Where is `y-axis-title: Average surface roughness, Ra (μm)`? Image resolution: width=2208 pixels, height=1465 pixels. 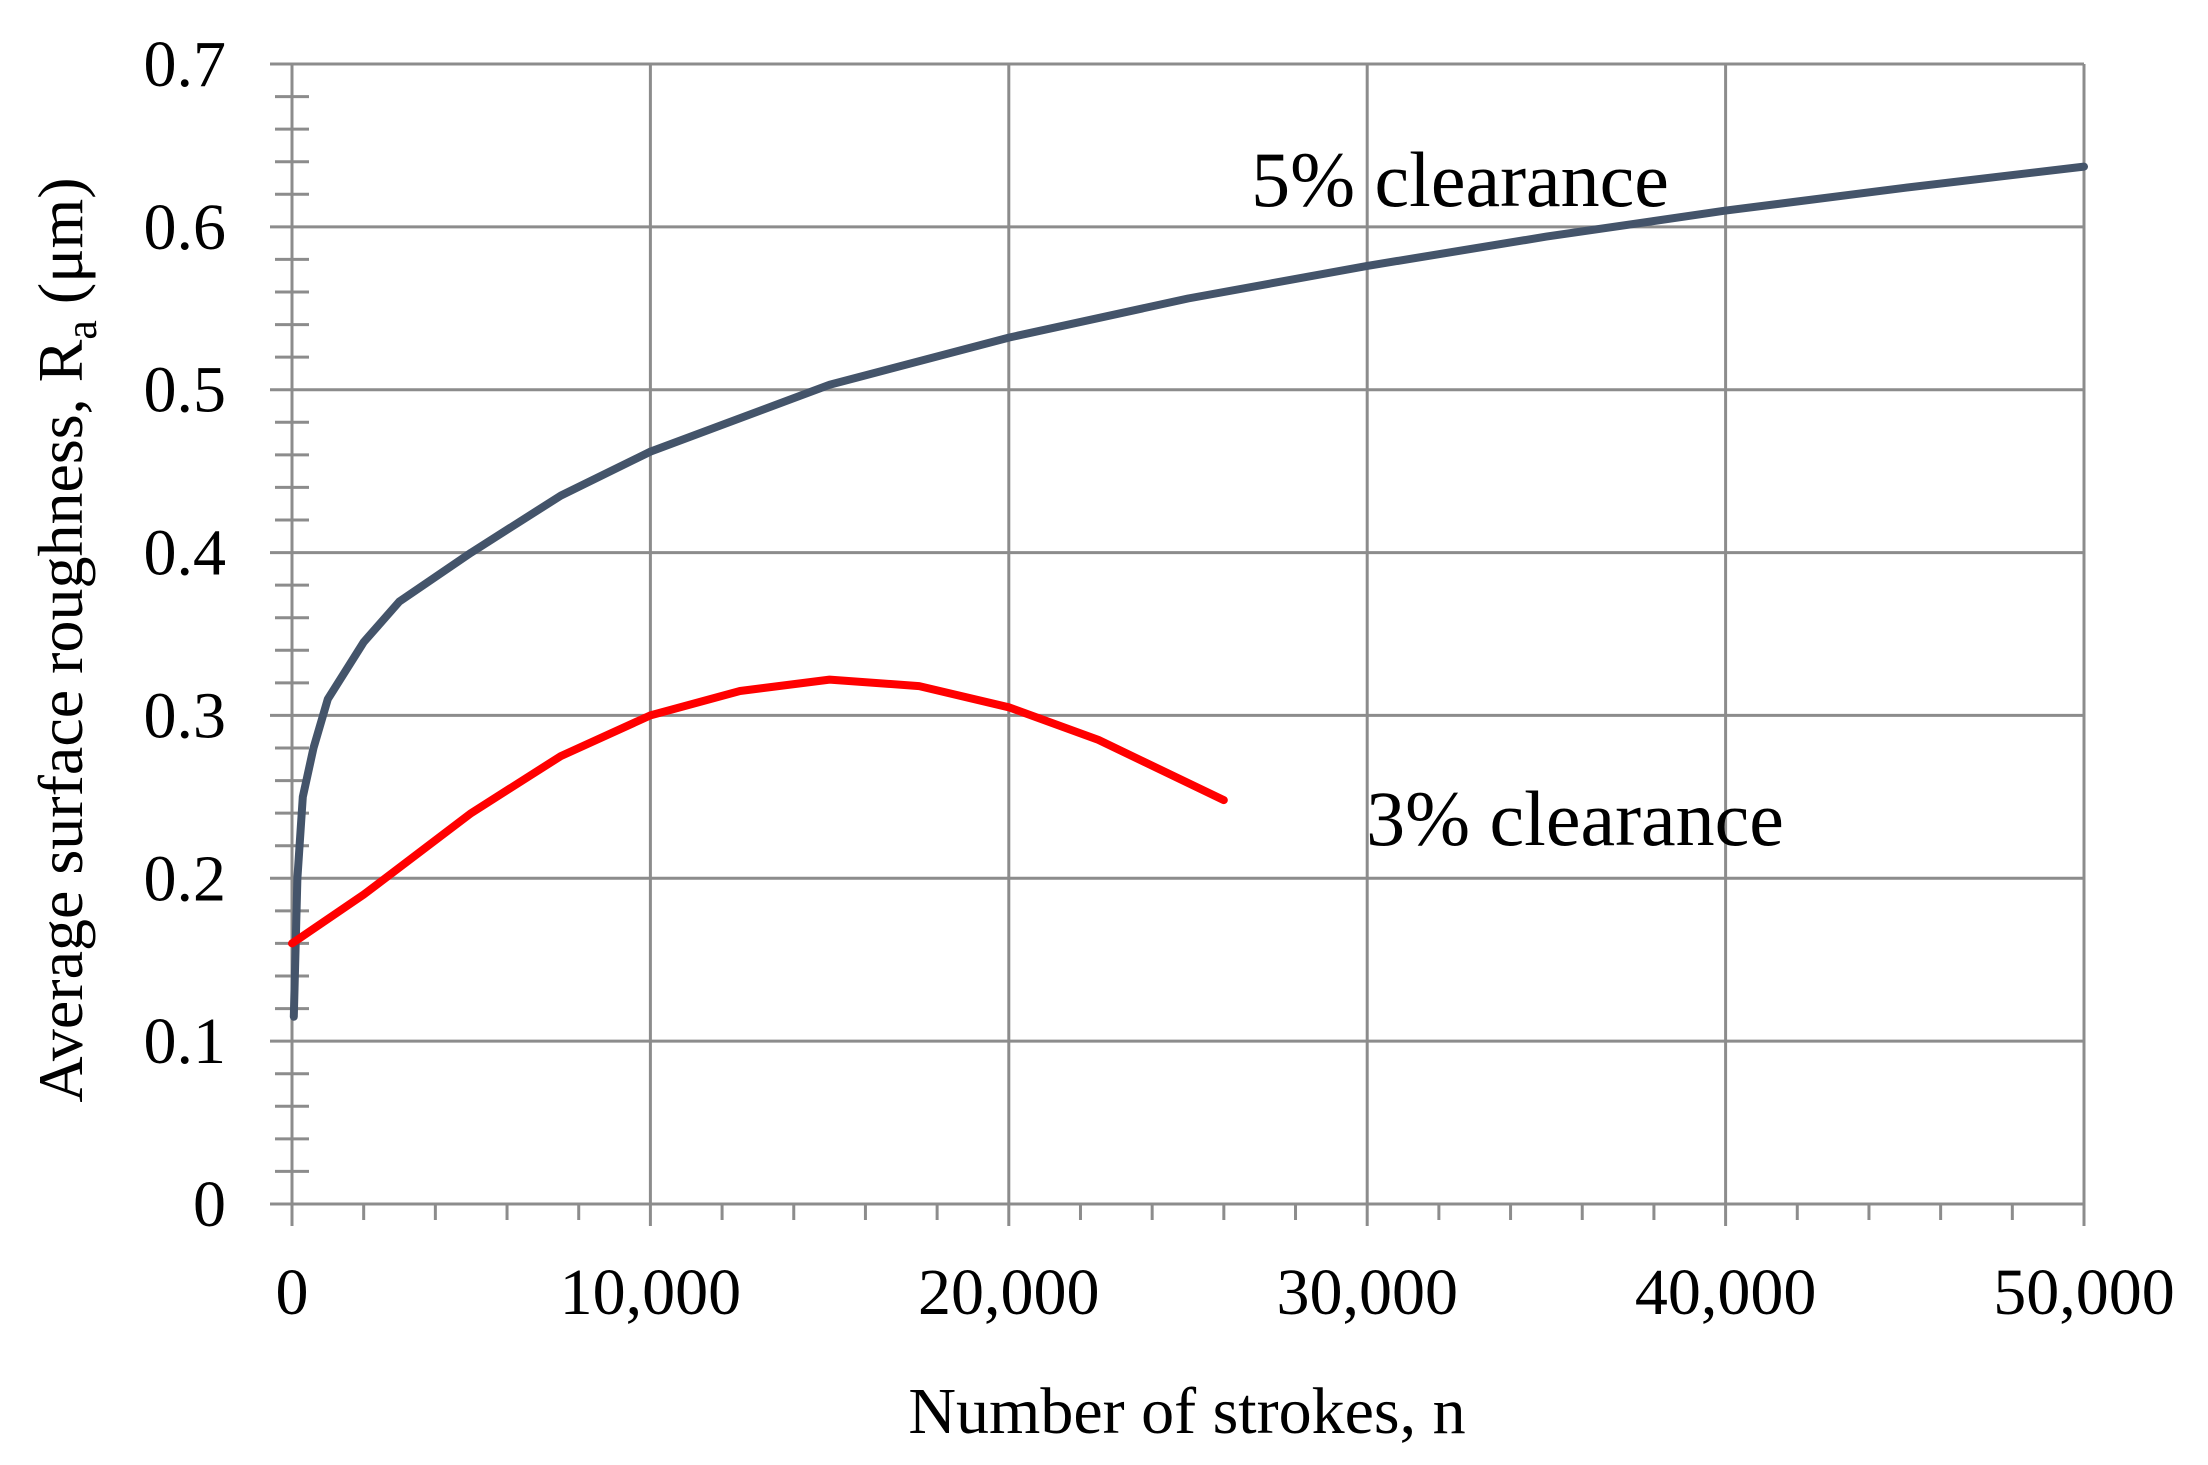 y-axis-title: Average surface roughness, Ra (μm) is located at coordinates (65, 639).